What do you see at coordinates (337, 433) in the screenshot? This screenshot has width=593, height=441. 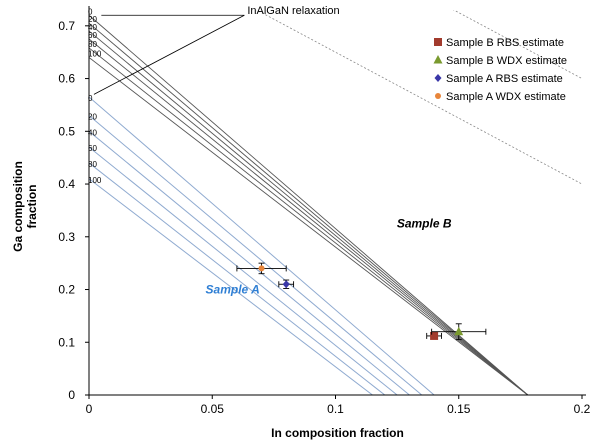 I see `x-axis-title: In composition fraction` at bounding box center [337, 433].